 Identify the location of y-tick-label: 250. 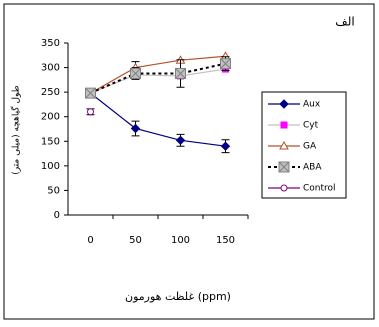
(50, 92).